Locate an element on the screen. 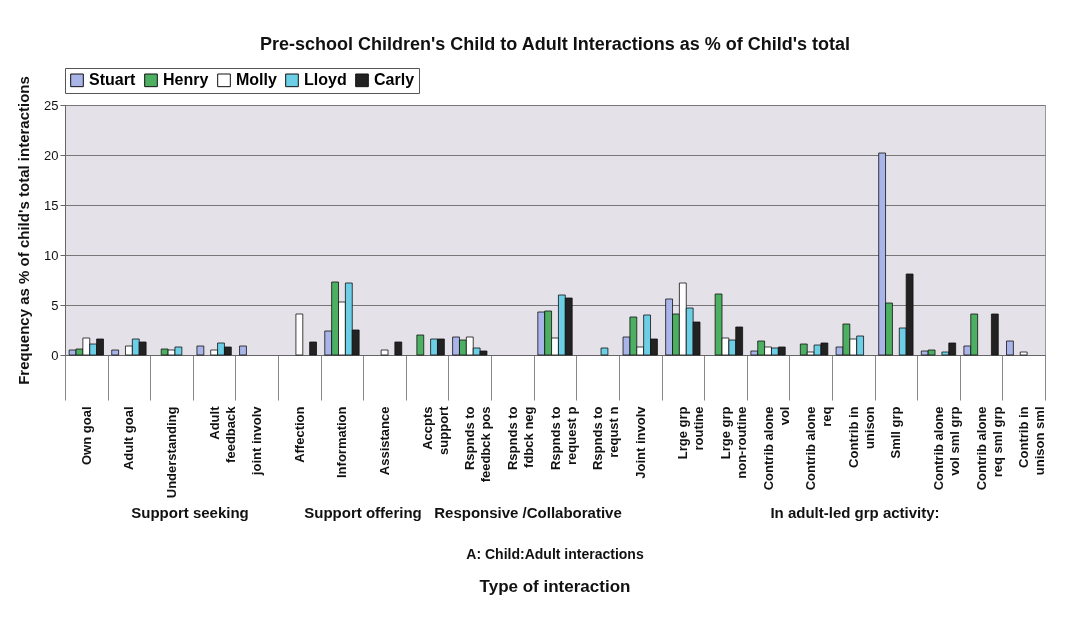  y-tick-label: 10 is located at coordinates (51, 255).